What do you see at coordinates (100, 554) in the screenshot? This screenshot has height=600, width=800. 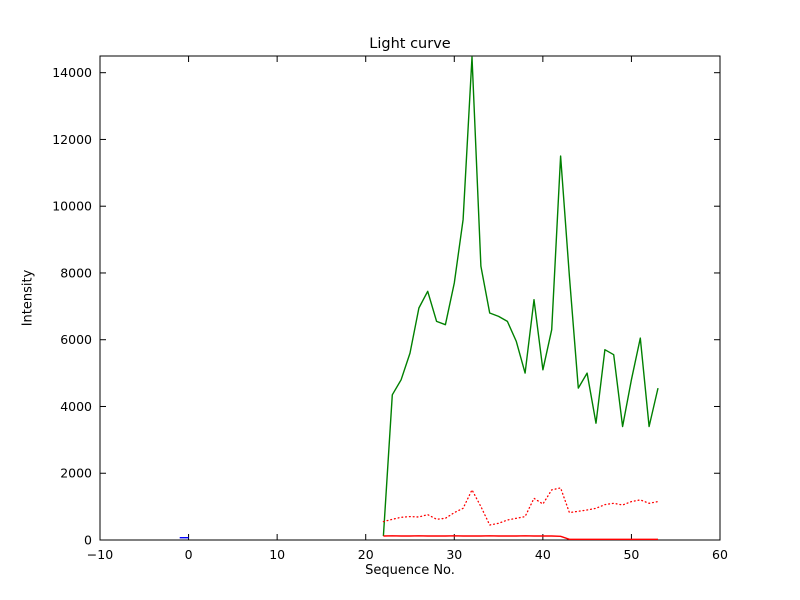 I see `x-tick-label: −10` at bounding box center [100, 554].